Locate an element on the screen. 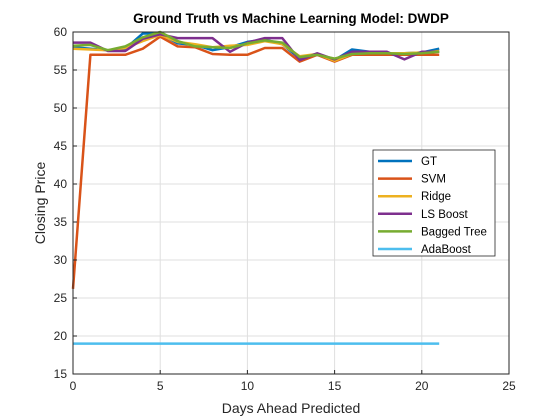 The height and width of the screenshot is (420, 560). legend-box is located at coordinates (434, 203).